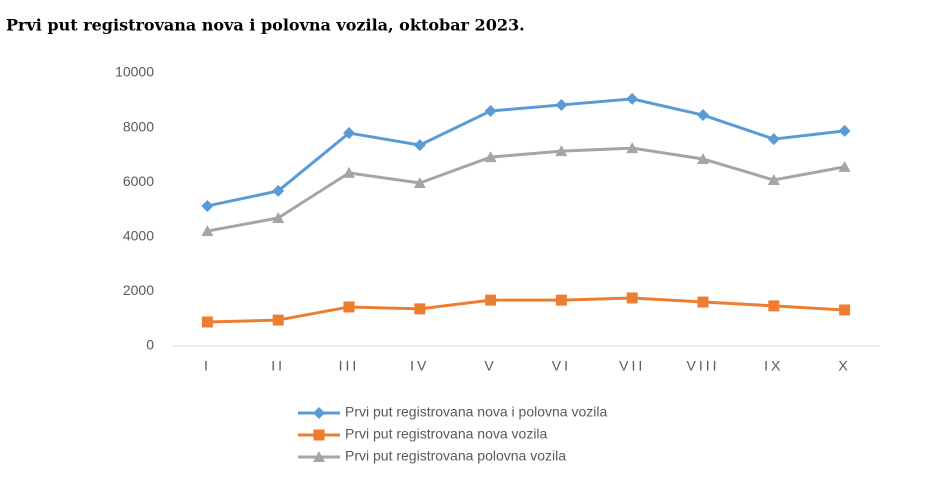  Describe the element at coordinates (349, 366) in the screenshot. I see `x-tick-label: III` at that location.